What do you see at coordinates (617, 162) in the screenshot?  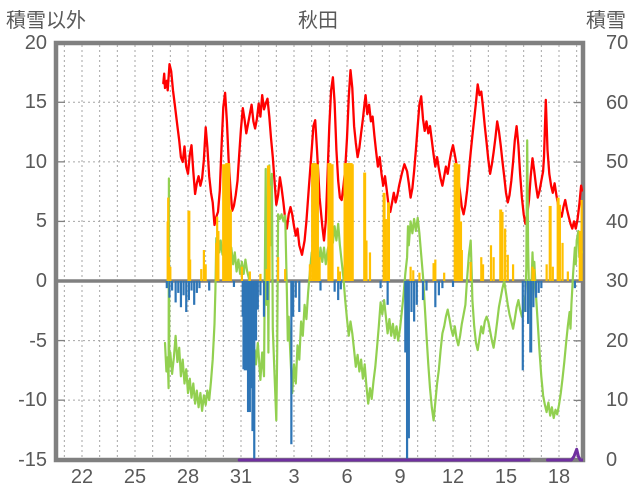 I see `right-axis-label: 50` at bounding box center [617, 162].